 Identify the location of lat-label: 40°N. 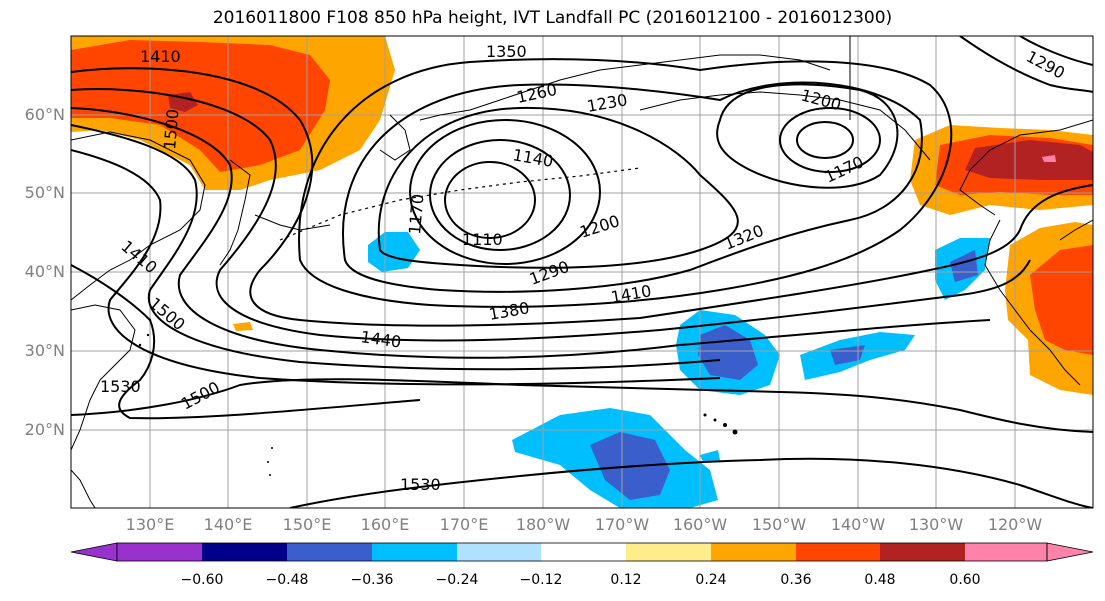
(44, 271).